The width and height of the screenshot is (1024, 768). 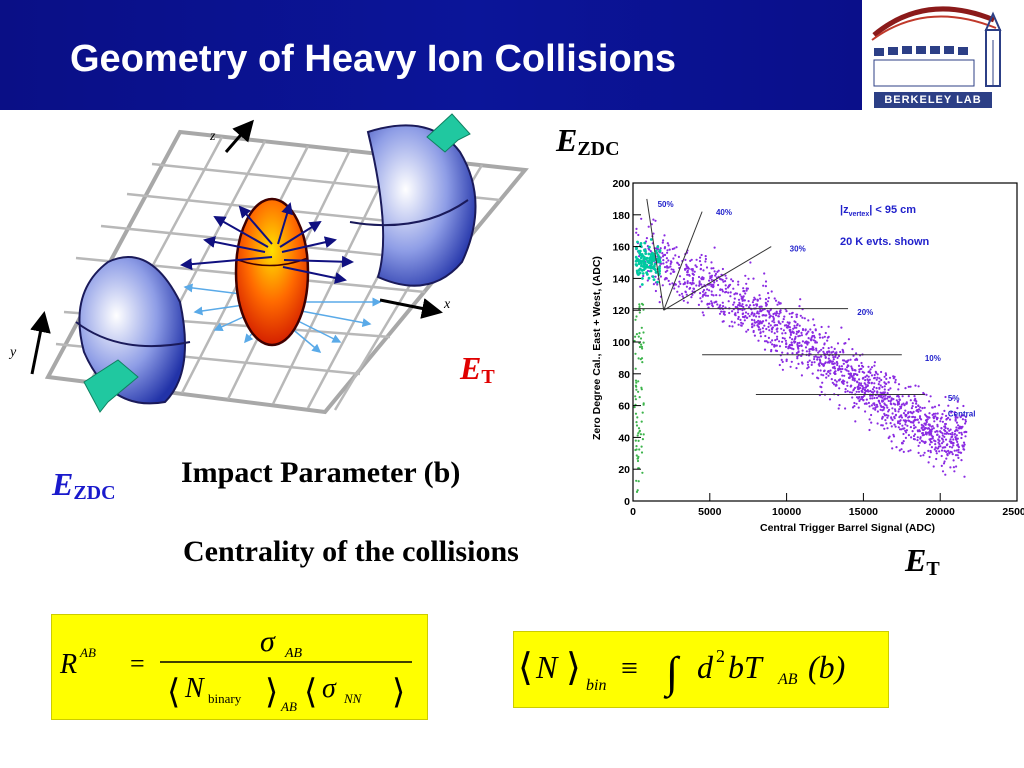 I want to click on logo-text: BERKELEY LAB, so click(x=933, y=100).